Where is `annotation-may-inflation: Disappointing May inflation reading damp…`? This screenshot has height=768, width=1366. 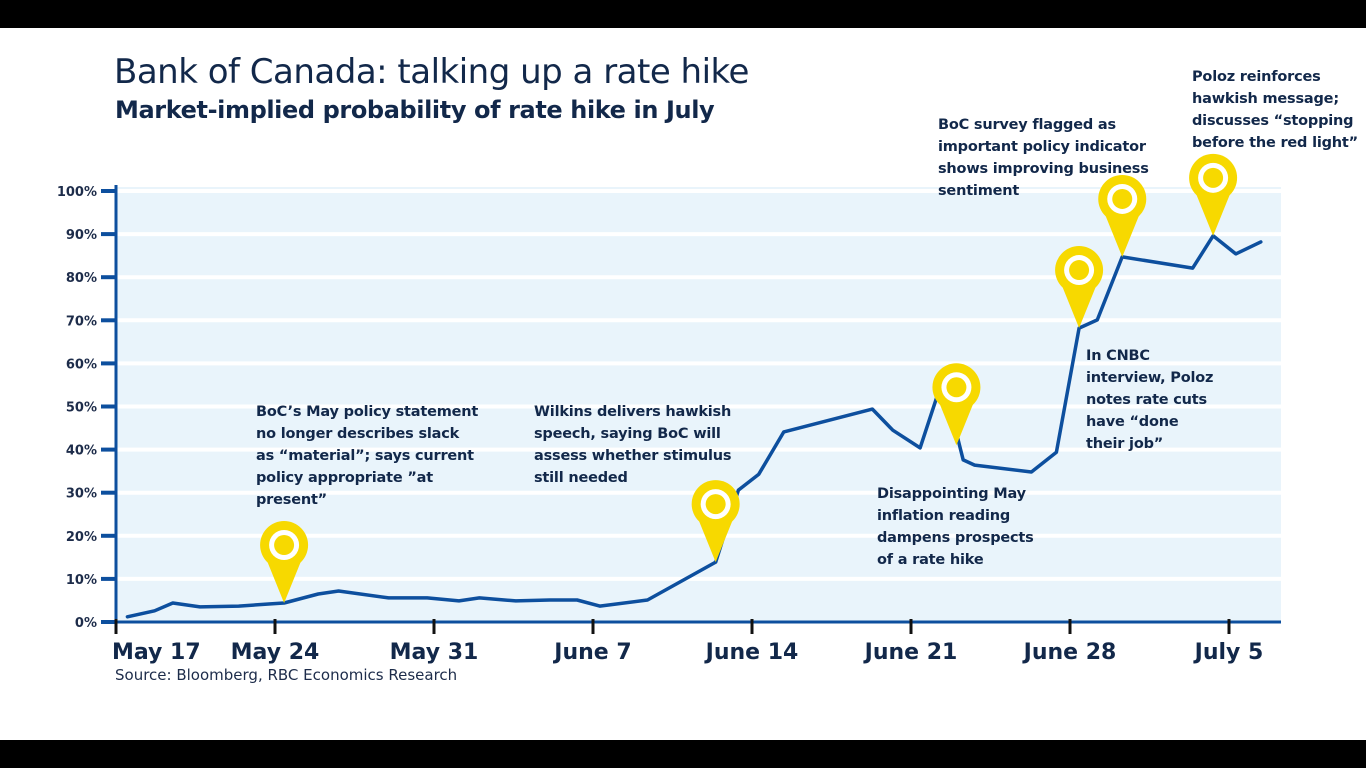
annotation-may-inflation: Disappointing May inflation reading damp… is located at coordinates (955, 527).